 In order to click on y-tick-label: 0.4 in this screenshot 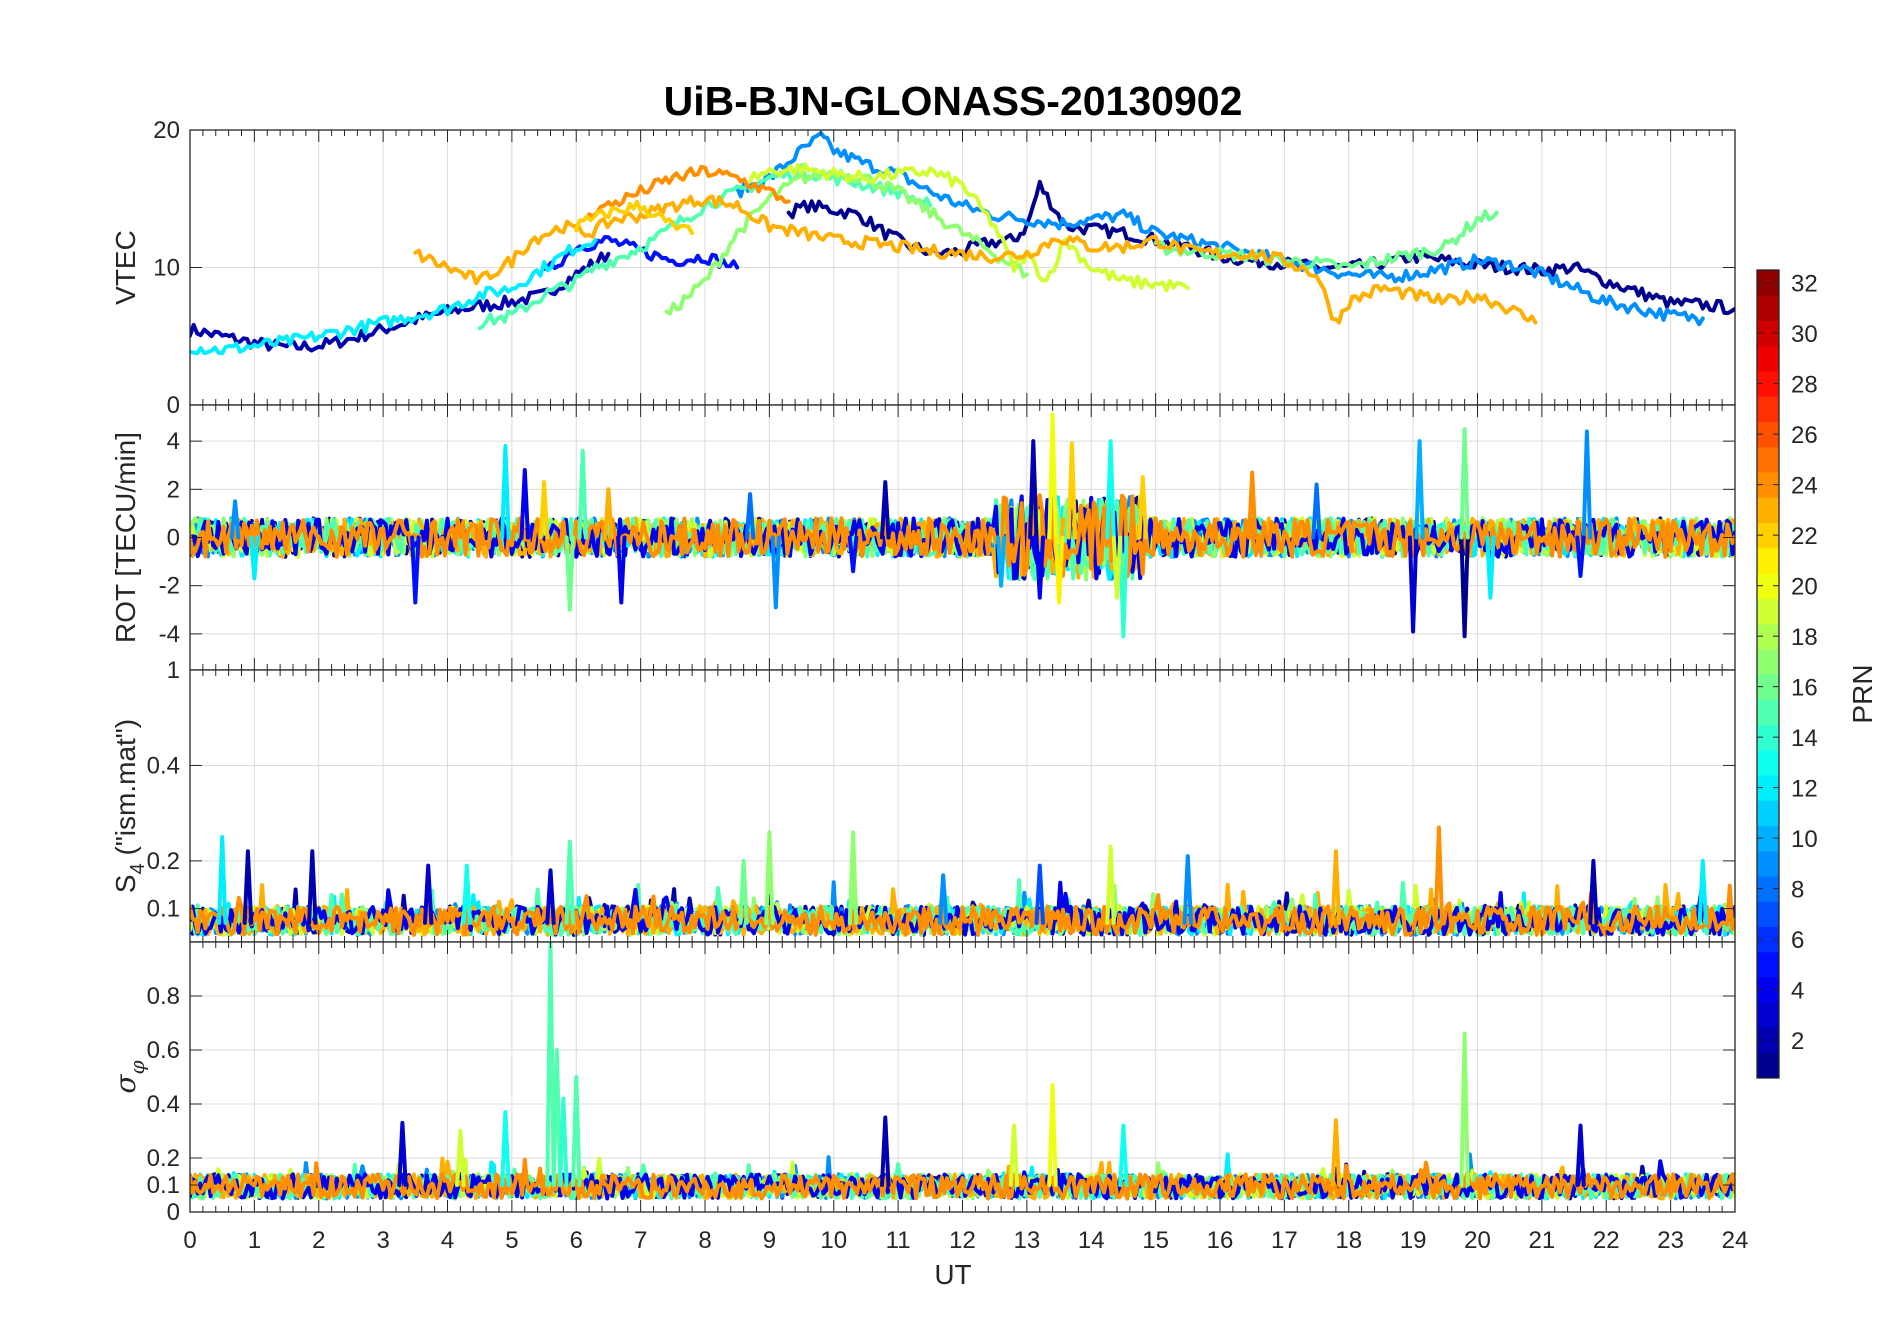, I will do `click(163, 765)`.